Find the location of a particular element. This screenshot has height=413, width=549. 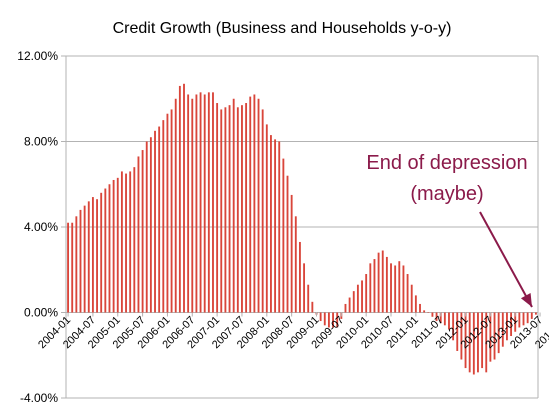

y-tick-label: -4.00% is located at coordinates (39, 398).